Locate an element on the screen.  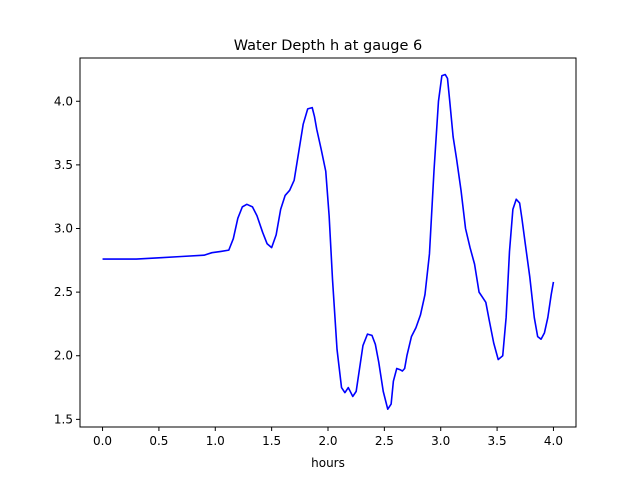
y-tick-label: 1.5 is located at coordinates (63, 419).